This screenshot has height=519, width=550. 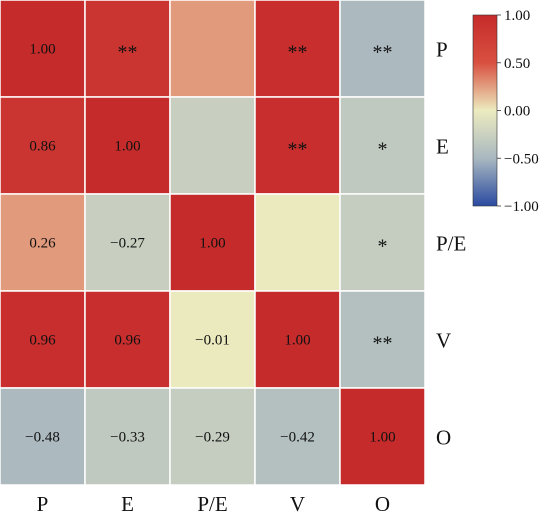 I want to click on y-tick-label: E, so click(x=442, y=147).